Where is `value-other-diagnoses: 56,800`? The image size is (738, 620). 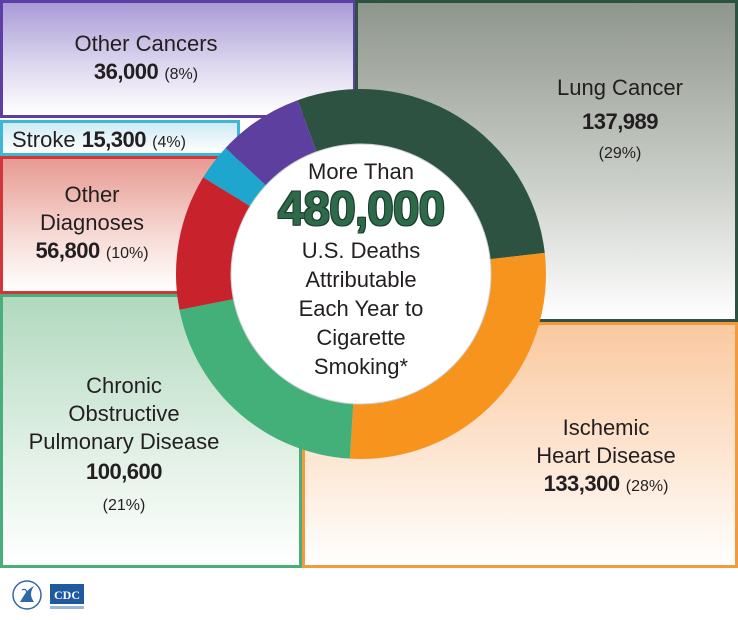
value-other-diagnoses: 56,800 is located at coordinates (67, 250).